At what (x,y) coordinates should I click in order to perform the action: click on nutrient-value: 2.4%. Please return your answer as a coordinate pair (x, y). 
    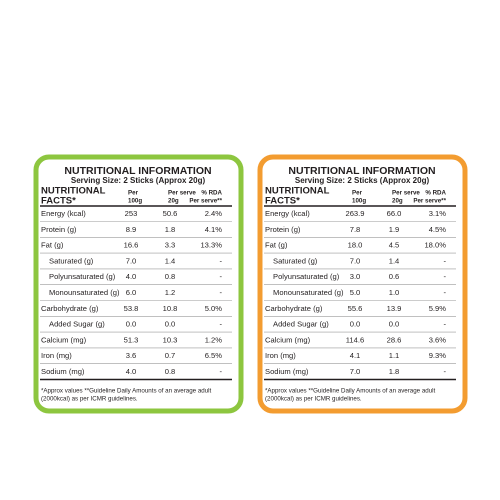
    Looking at the image, I should click on (214, 213).